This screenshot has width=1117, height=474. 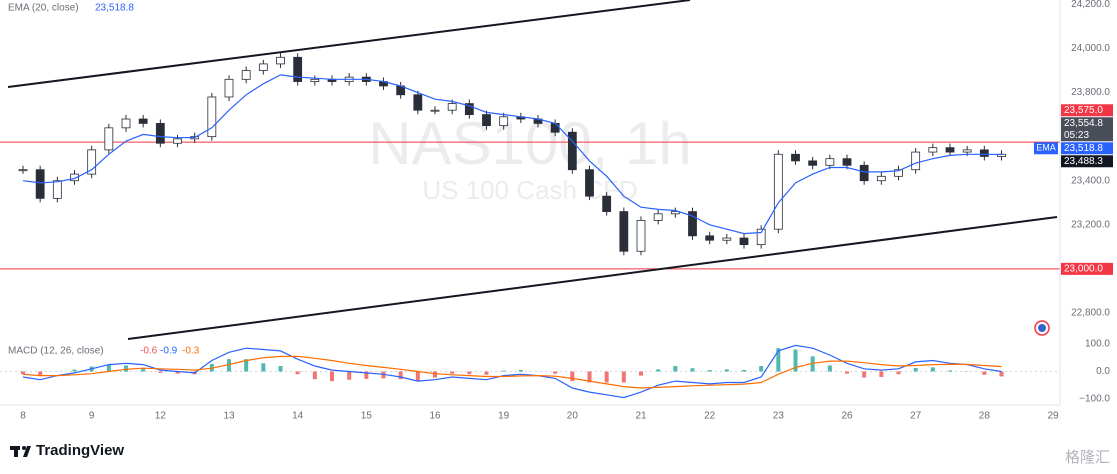 What do you see at coordinates (710, 416) in the screenshot?
I see `x-tick-label: 22` at bounding box center [710, 416].